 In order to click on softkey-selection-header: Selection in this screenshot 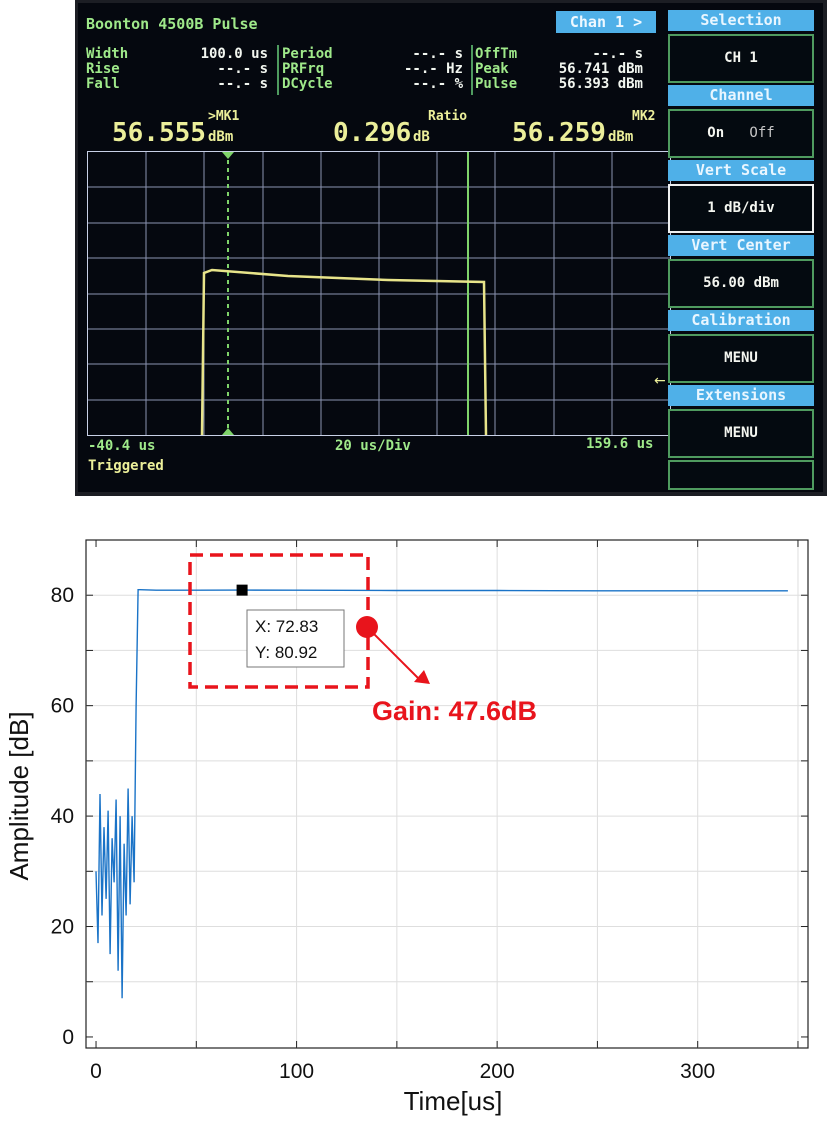, I will do `click(741, 20)`.